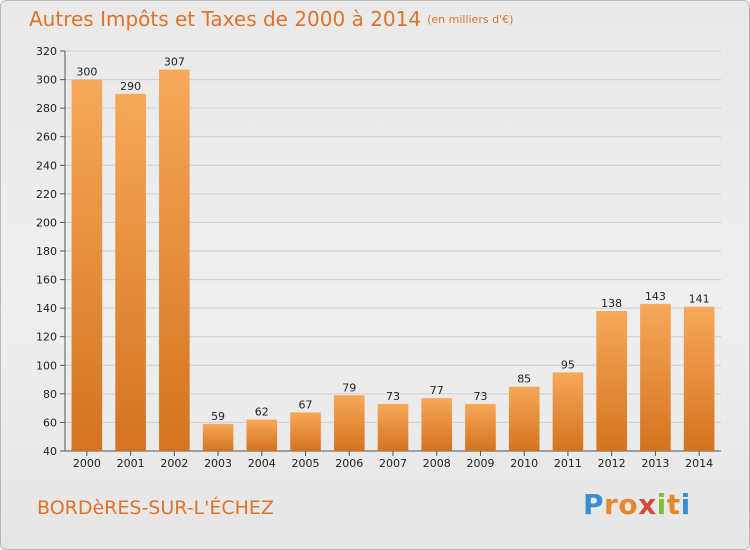 The width and height of the screenshot is (750, 550). I want to click on x-tick-label: 2013, so click(655, 463).